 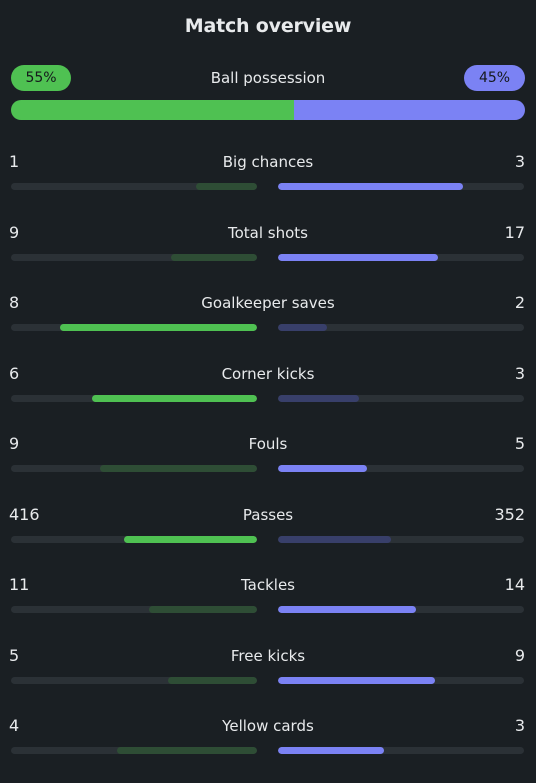 I want to click on stat-row: 4 Yellow cards 3, so click(x=267, y=747).